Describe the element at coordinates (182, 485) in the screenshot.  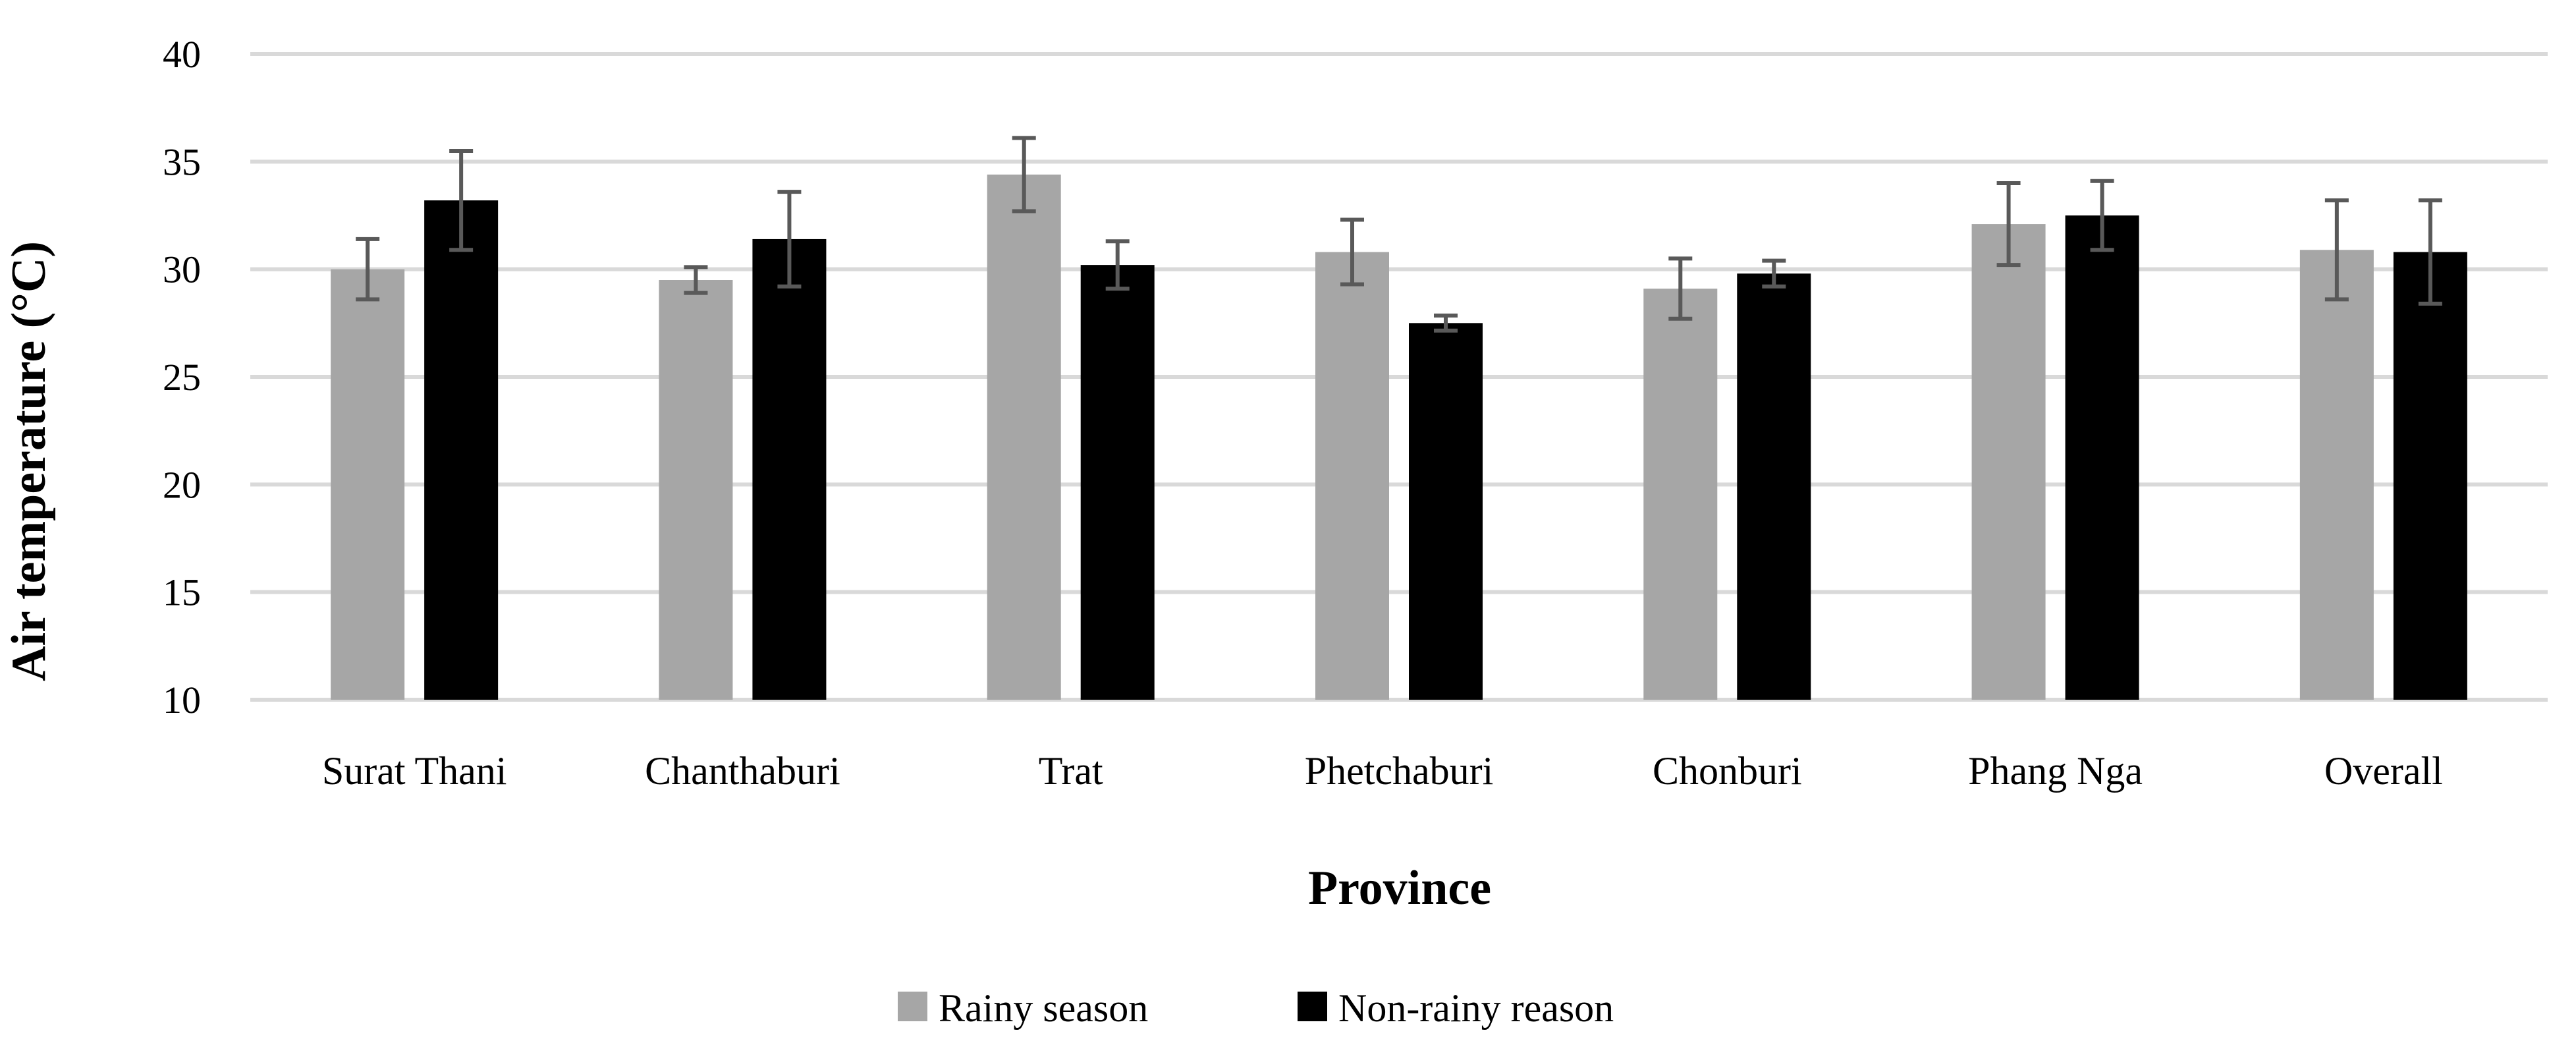
I see `y-tick-label: 20` at that location.